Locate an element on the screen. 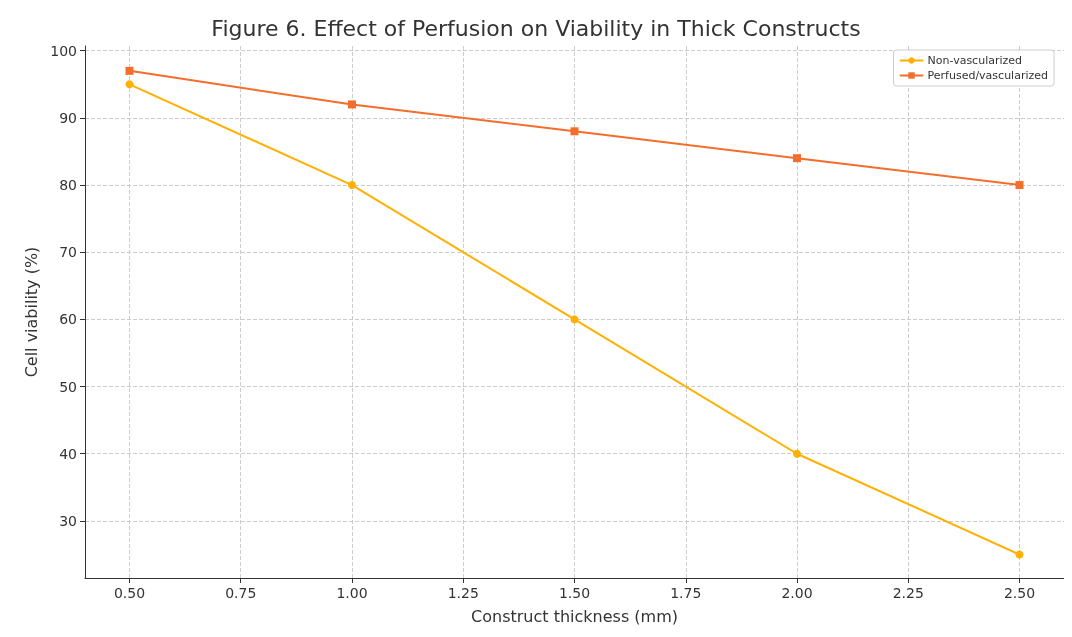  y-tick-label: 90 is located at coordinates (68, 117).